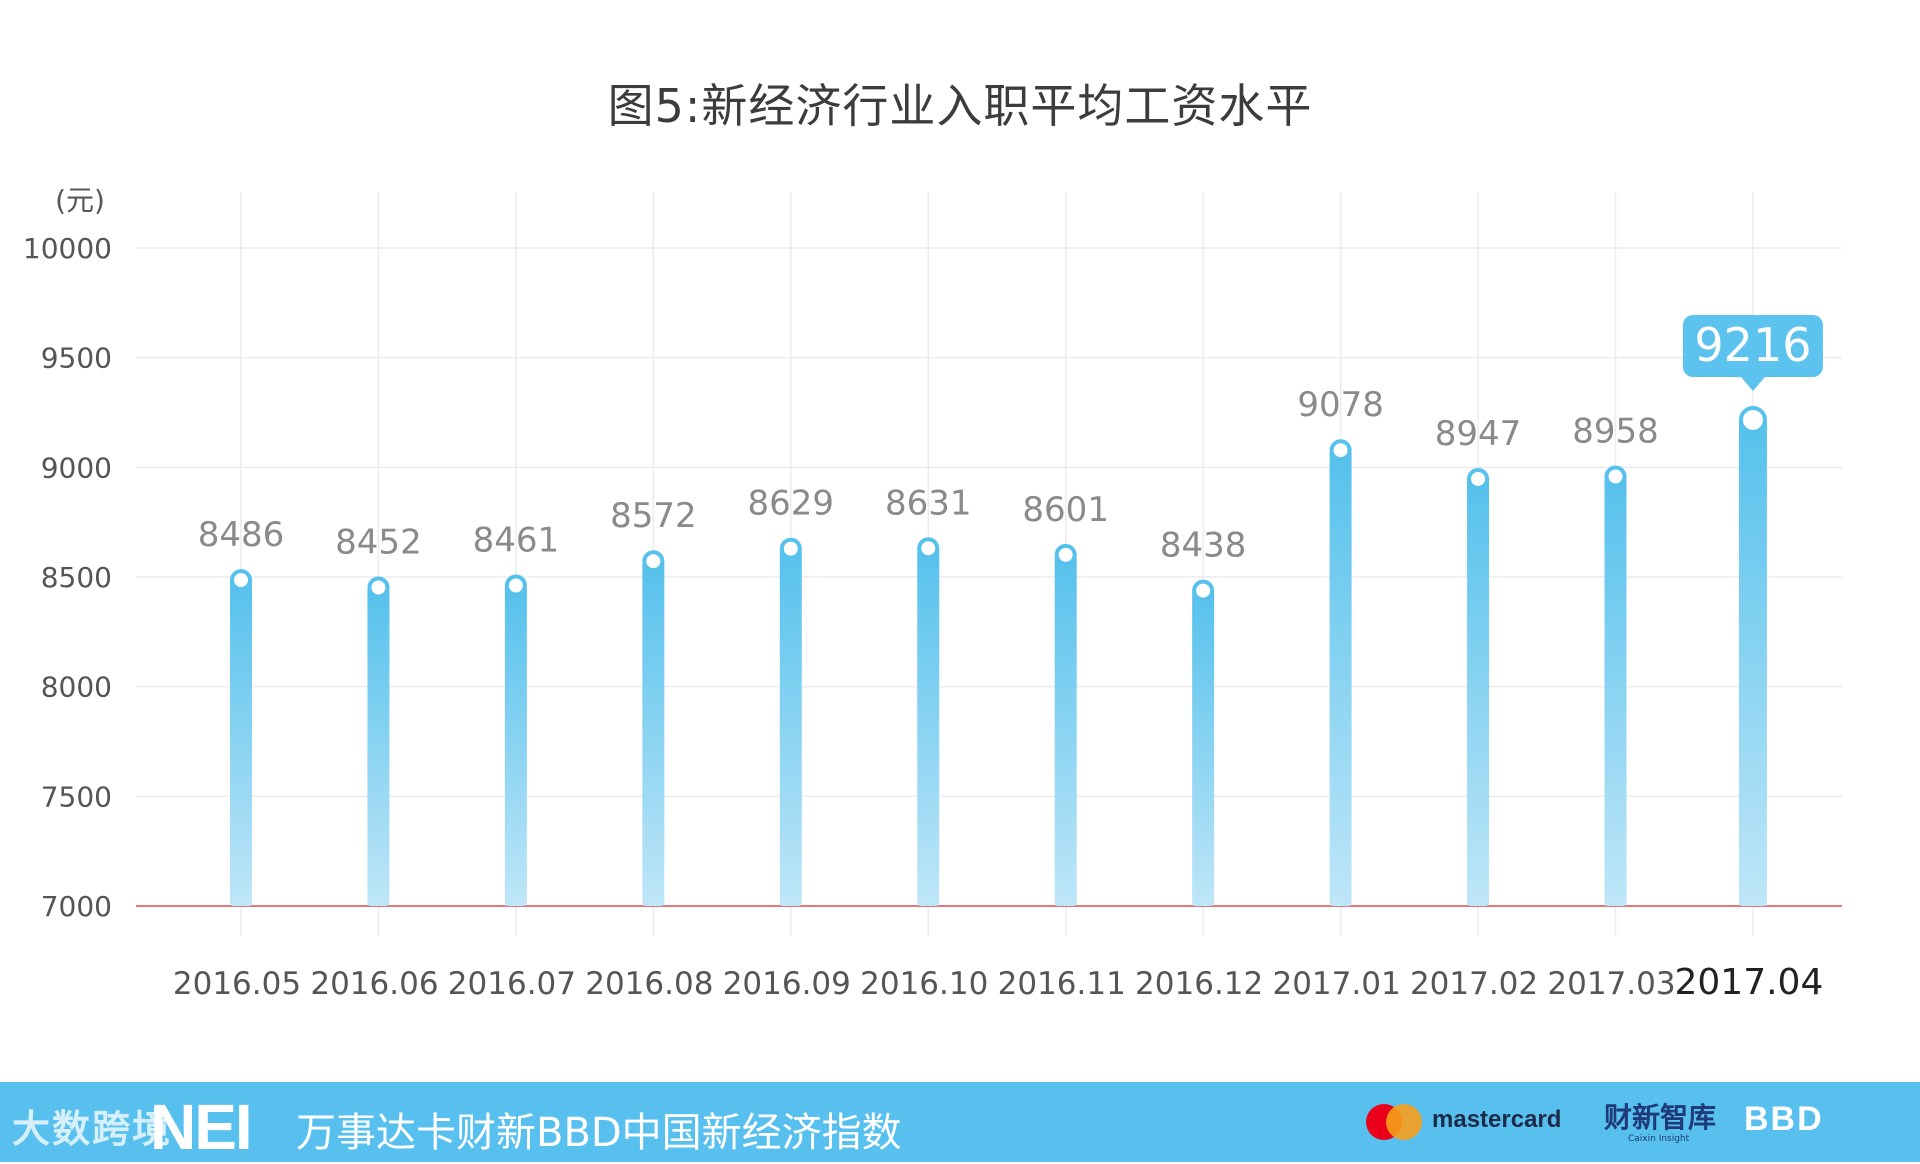 The width and height of the screenshot is (1920, 1164). What do you see at coordinates (1659, 1139) in the screenshot?
I see `caixin-sub: Caixin Insight` at bounding box center [1659, 1139].